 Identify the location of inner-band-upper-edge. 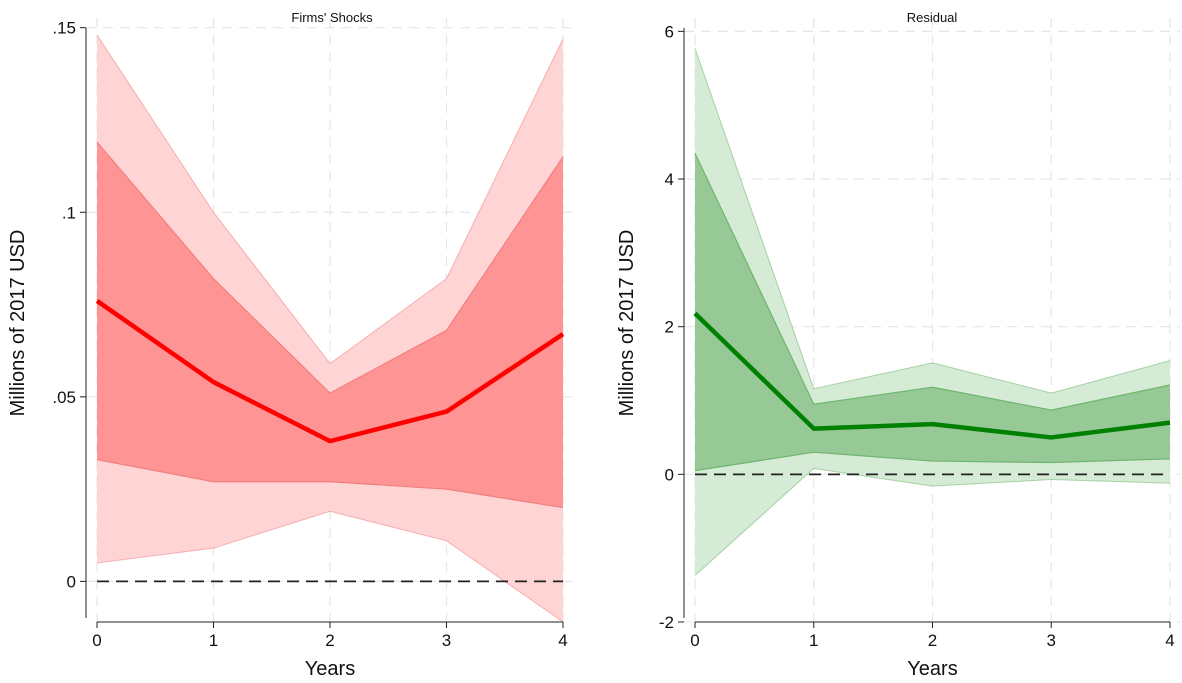
(330, 267).